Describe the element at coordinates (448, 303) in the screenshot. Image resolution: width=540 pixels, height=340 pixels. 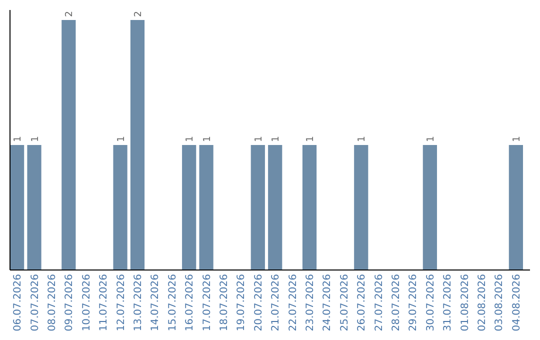
I see `x-tick-label: 31.07.2026` at that location.